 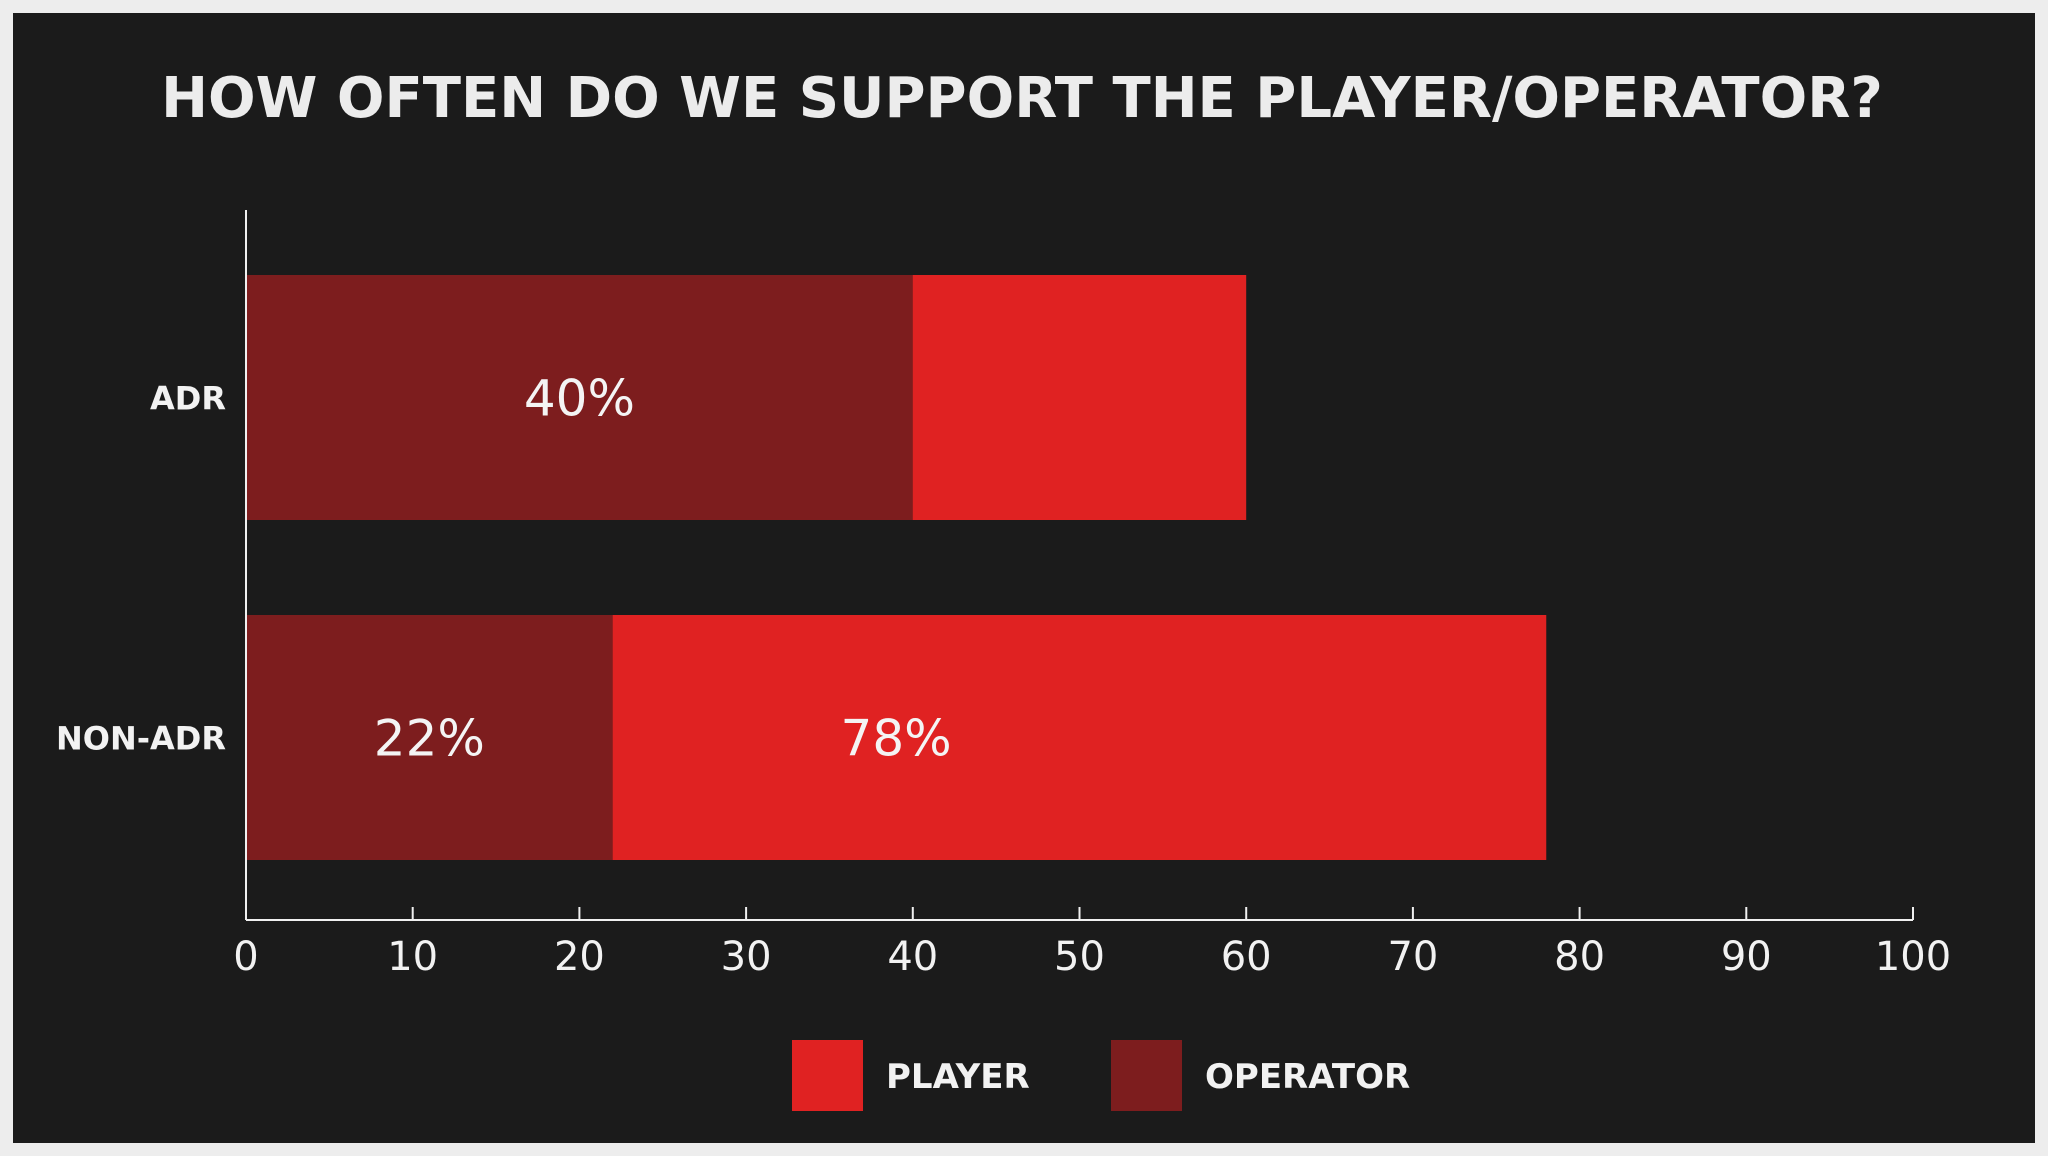 I want to click on data-label-player-non-adr: 78%, so click(x=896, y=739).